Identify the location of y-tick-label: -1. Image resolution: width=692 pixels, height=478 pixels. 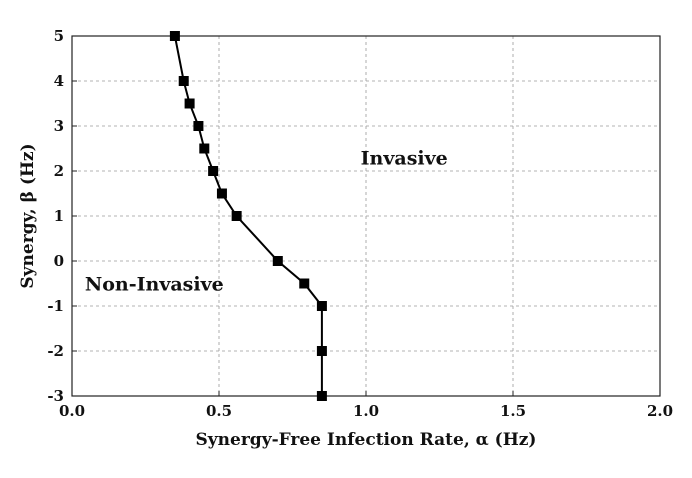
(55, 306).